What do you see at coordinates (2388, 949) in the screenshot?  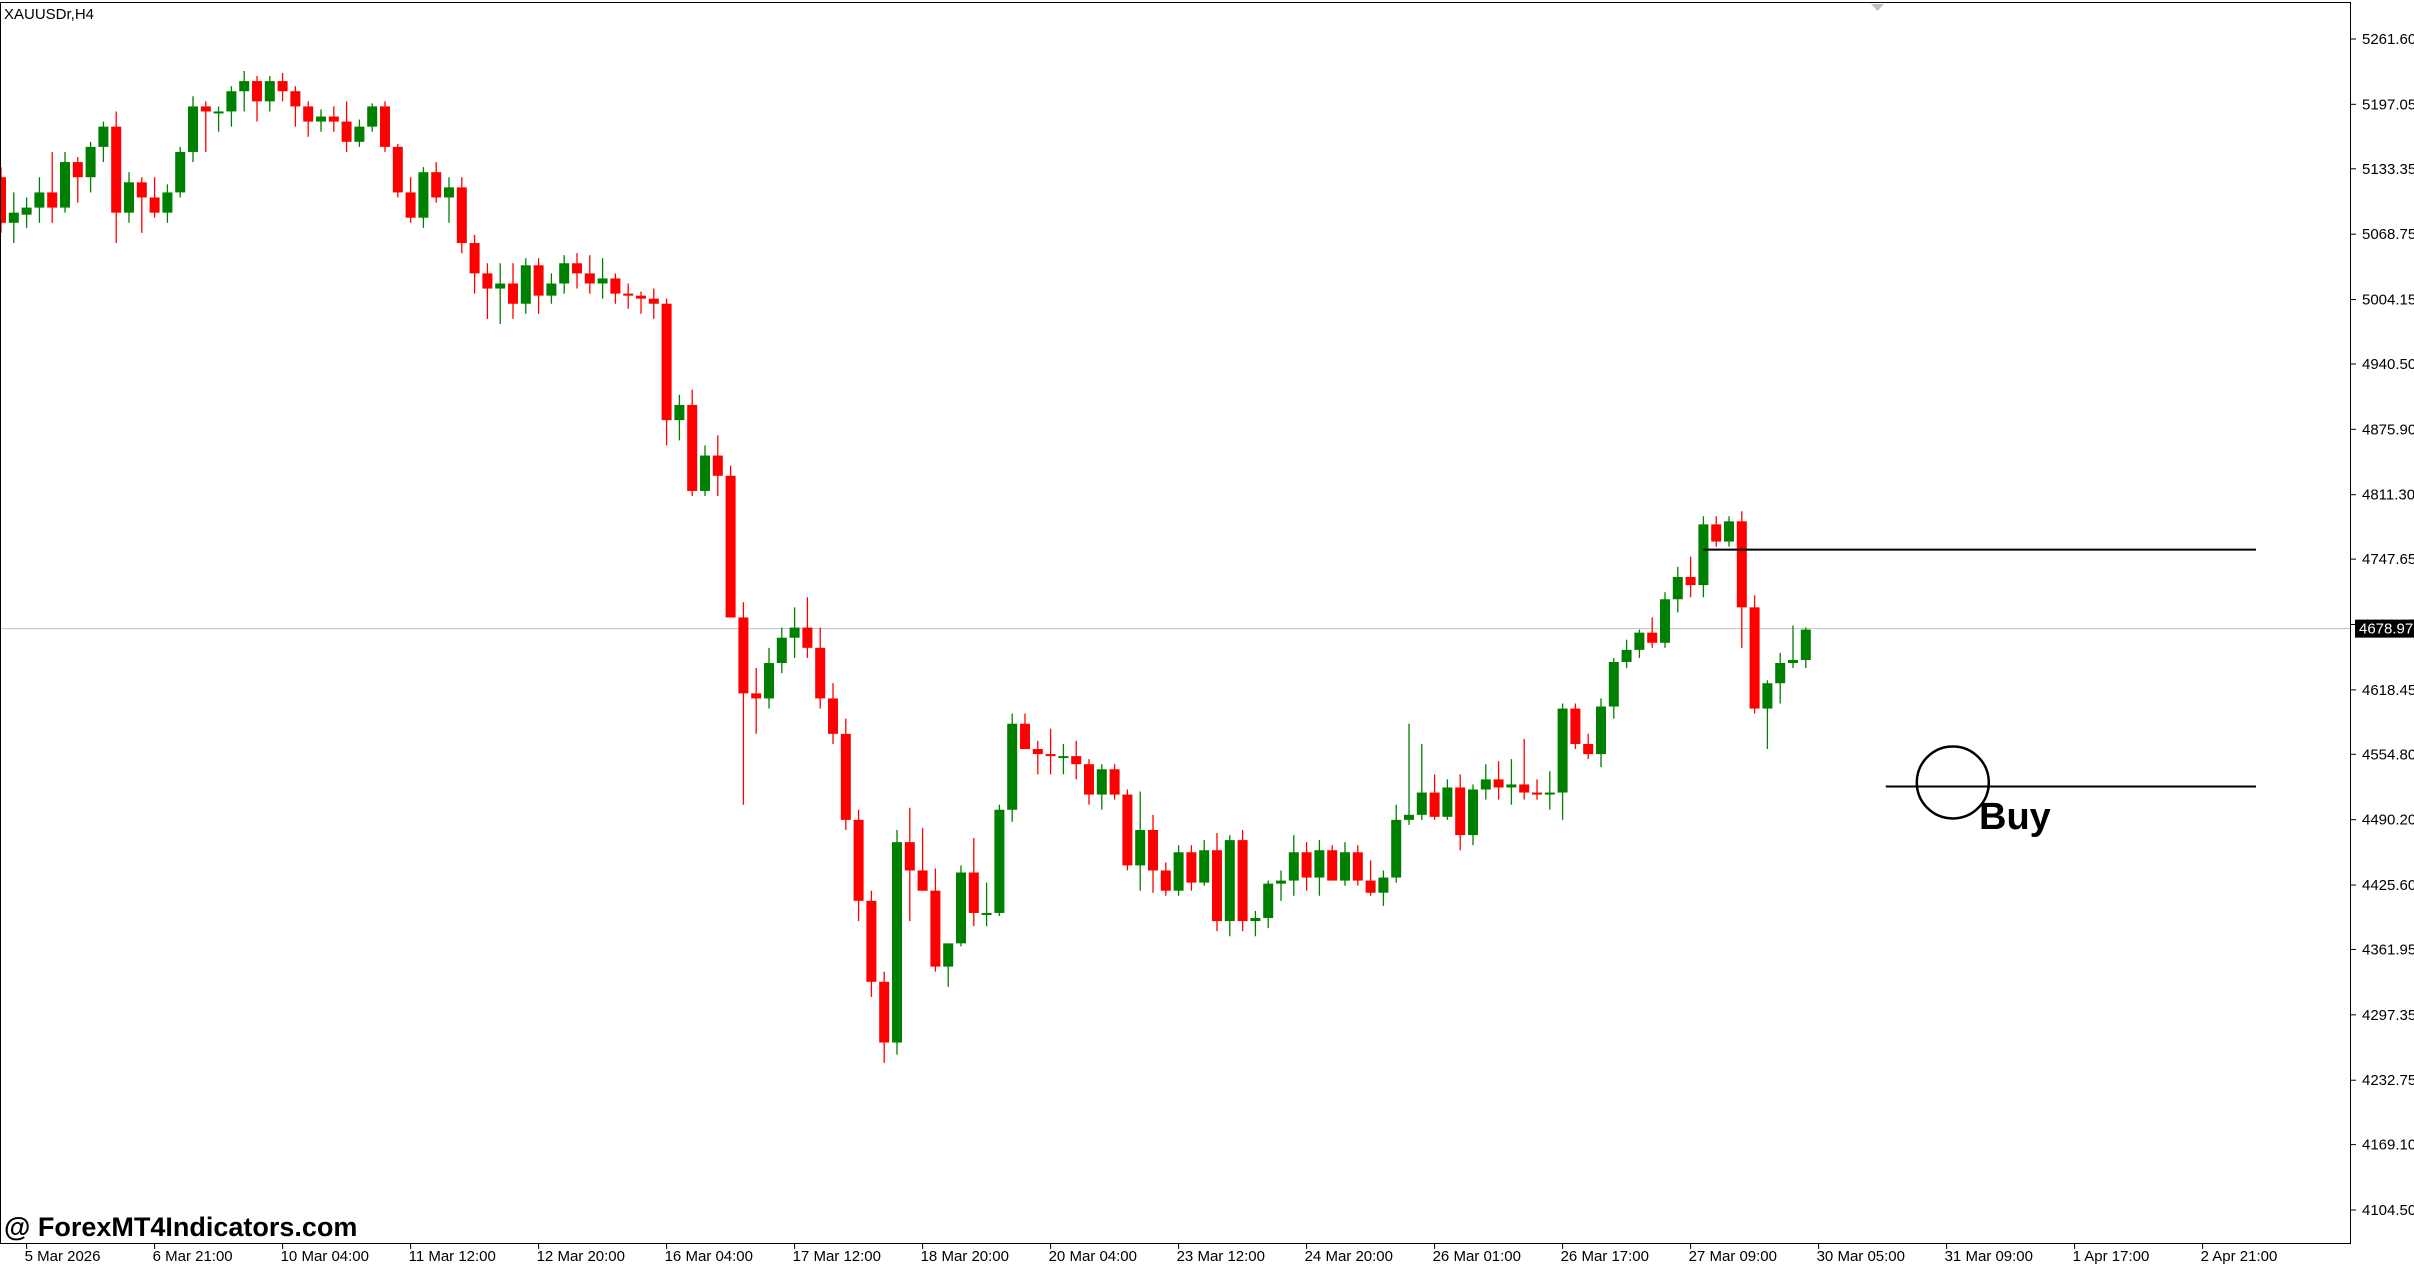 I see `y-tick-label: 4361.95` at bounding box center [2388, 949].